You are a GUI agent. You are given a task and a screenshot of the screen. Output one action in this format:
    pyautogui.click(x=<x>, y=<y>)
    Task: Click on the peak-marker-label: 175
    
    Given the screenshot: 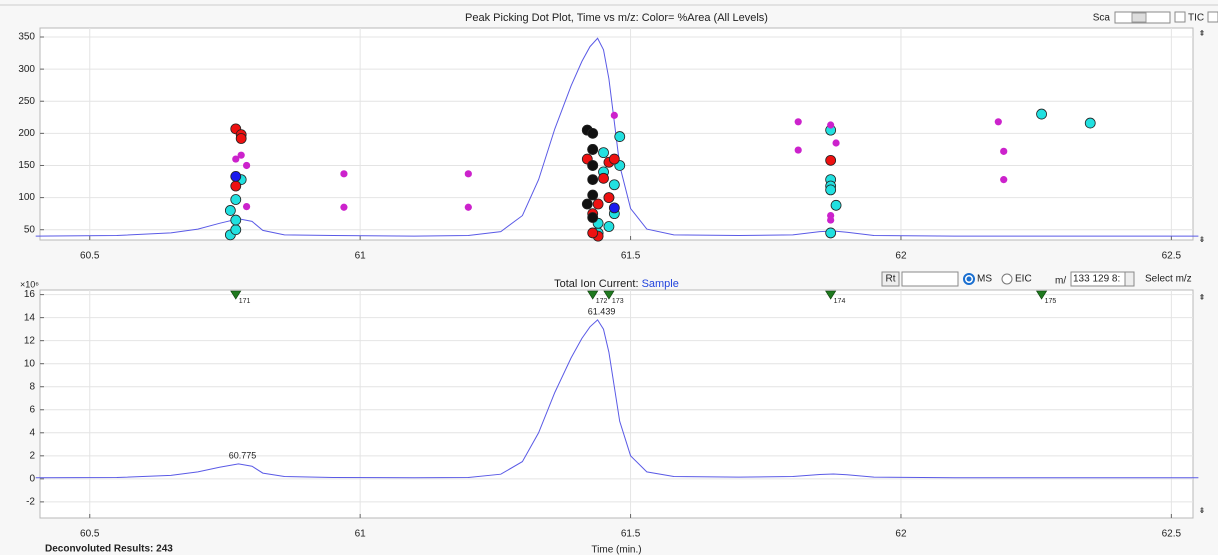 What is the action you would take?
    pyautogui.click(x=1051, y=301)
    